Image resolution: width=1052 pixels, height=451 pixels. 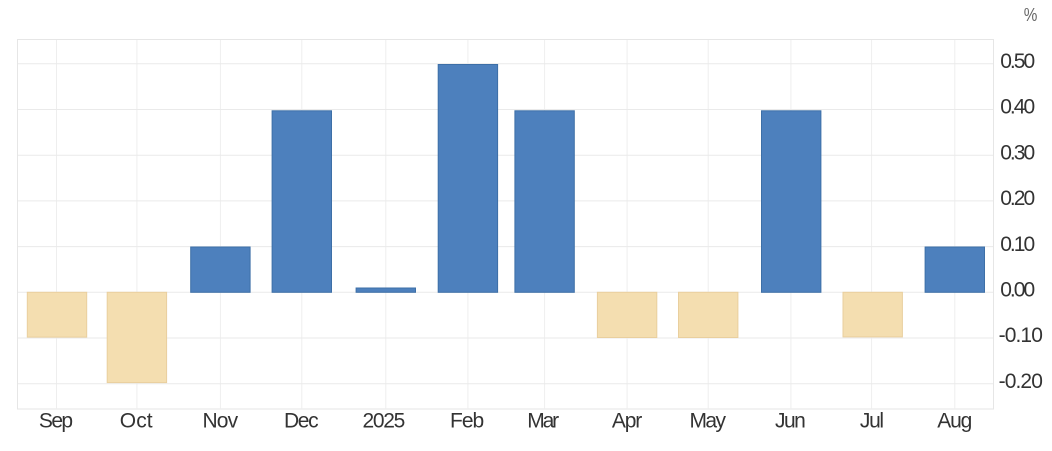 I want to click on svg-text: 0.20, so click(x=1017, y=198).